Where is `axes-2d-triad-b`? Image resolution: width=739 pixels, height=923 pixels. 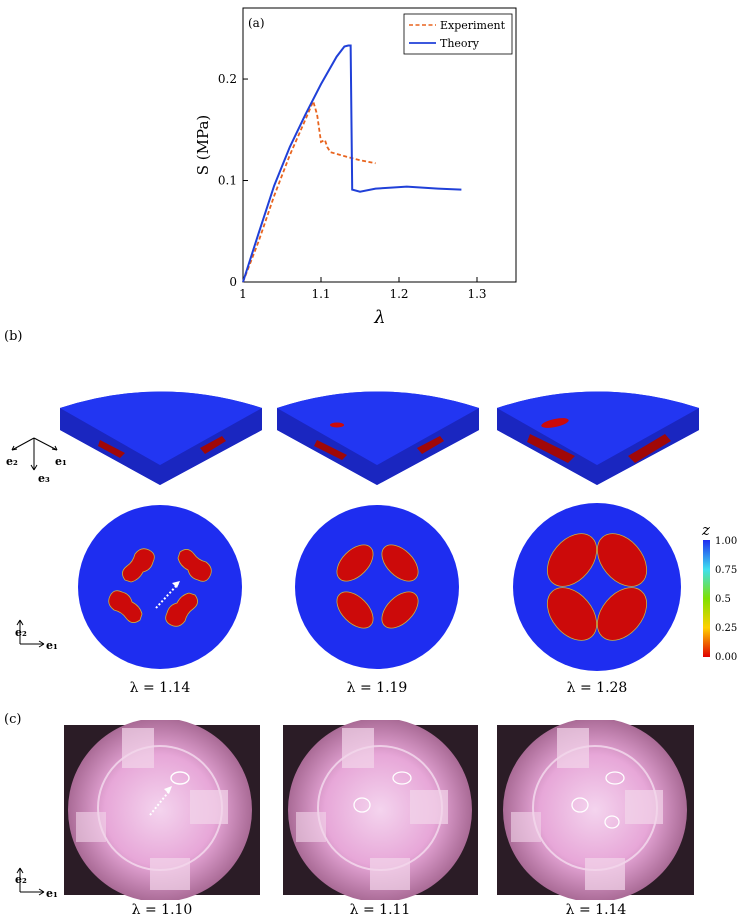 axes-2d-triad-b is located at coordinates (30, 633).